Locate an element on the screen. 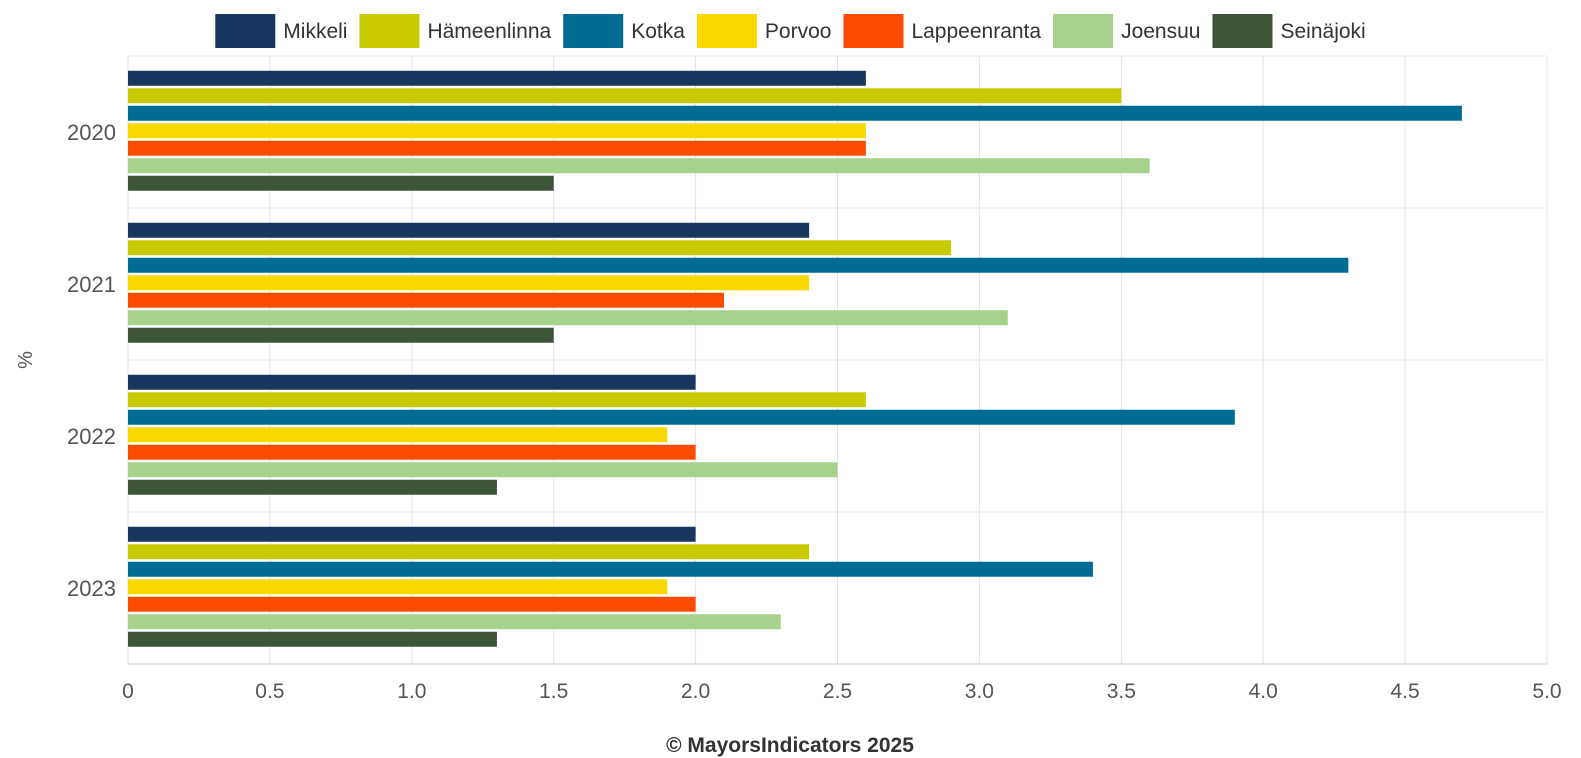  legend-item-seinäjoki: Seinäjoki is located at coordinates (1289, 31).